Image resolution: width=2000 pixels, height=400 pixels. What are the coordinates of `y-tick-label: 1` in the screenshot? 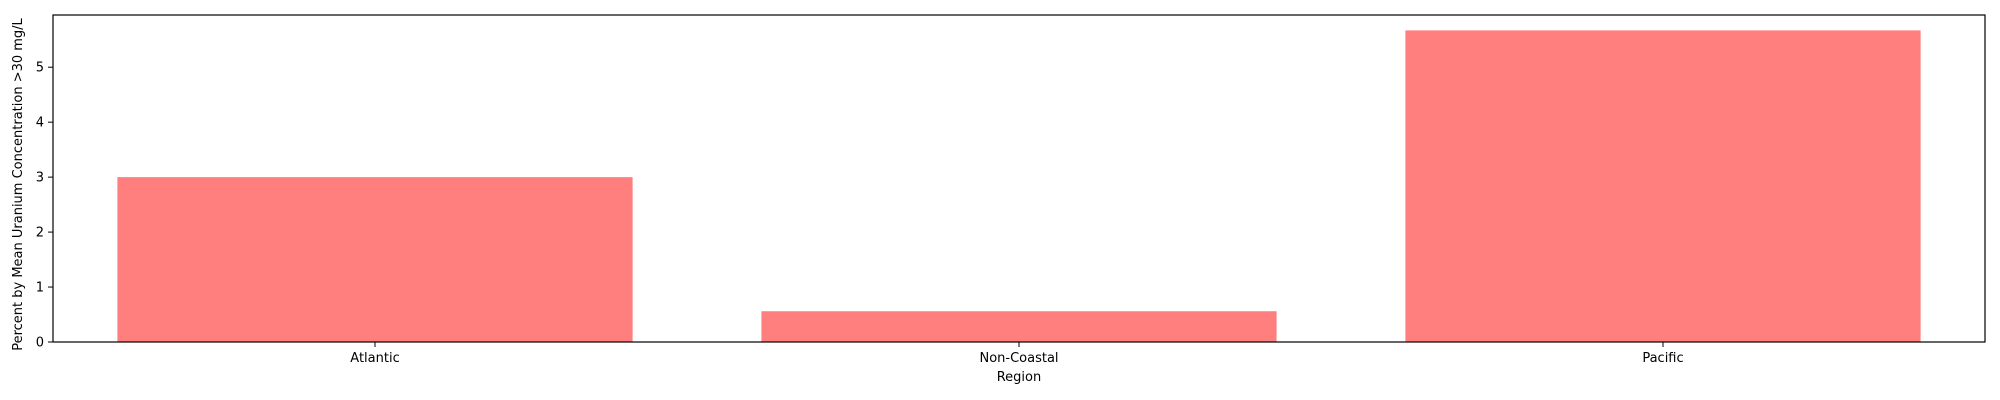 It's located at (40, 288).